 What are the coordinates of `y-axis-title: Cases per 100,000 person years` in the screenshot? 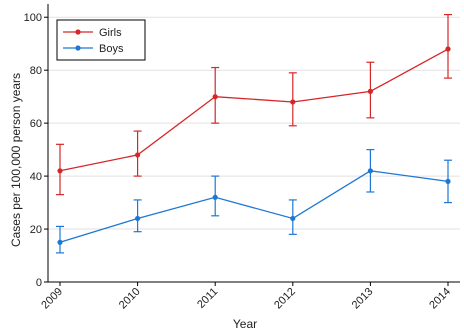 It's located at (16, 160).